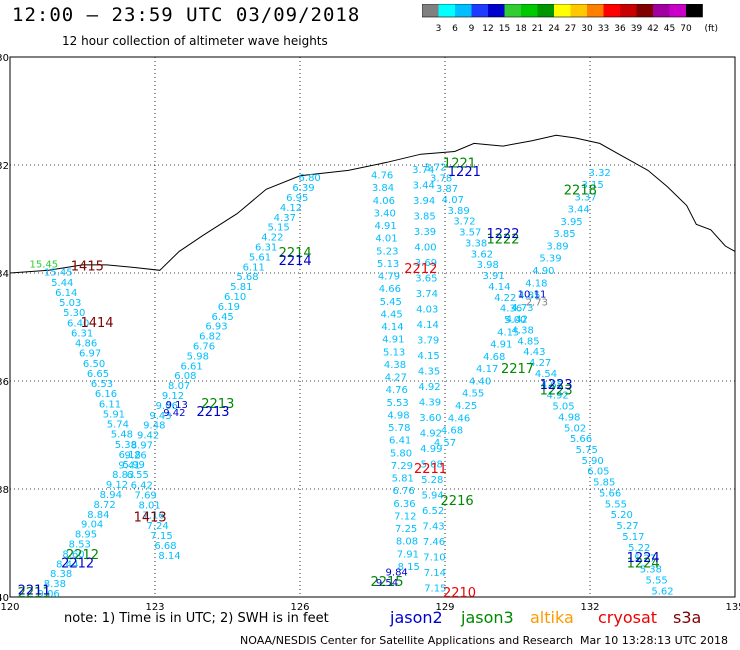 The image size is (740, 650). What do you see at coordinates (420, 269) in the screenshot?
I see `track-time-label: 2212` at bounding box center [420, 269].